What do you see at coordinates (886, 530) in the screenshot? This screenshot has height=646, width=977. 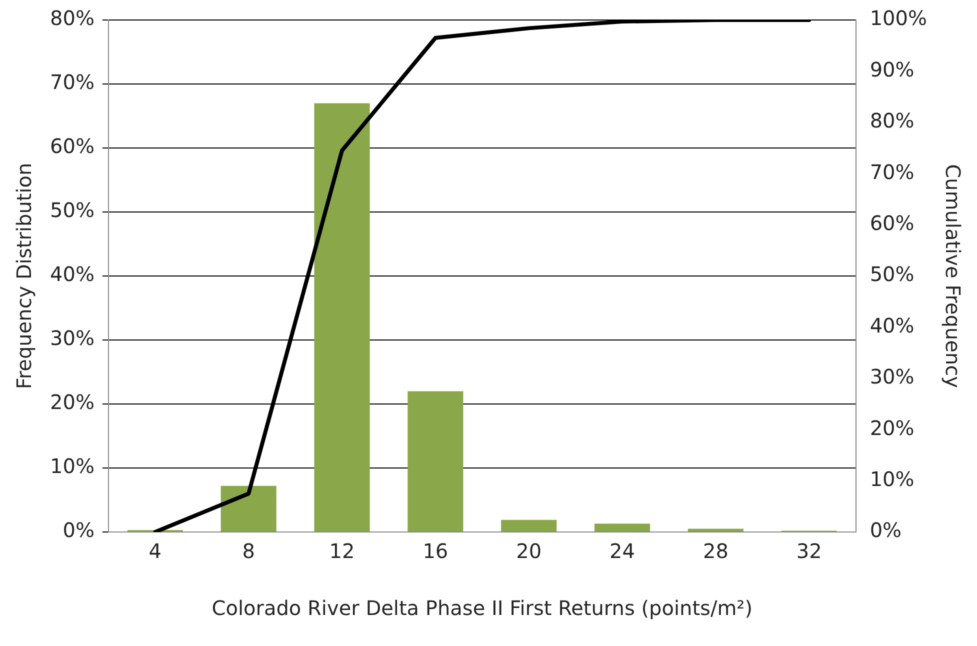 I see `y2-tick-label: 0%` at bounding box center [886, 530].